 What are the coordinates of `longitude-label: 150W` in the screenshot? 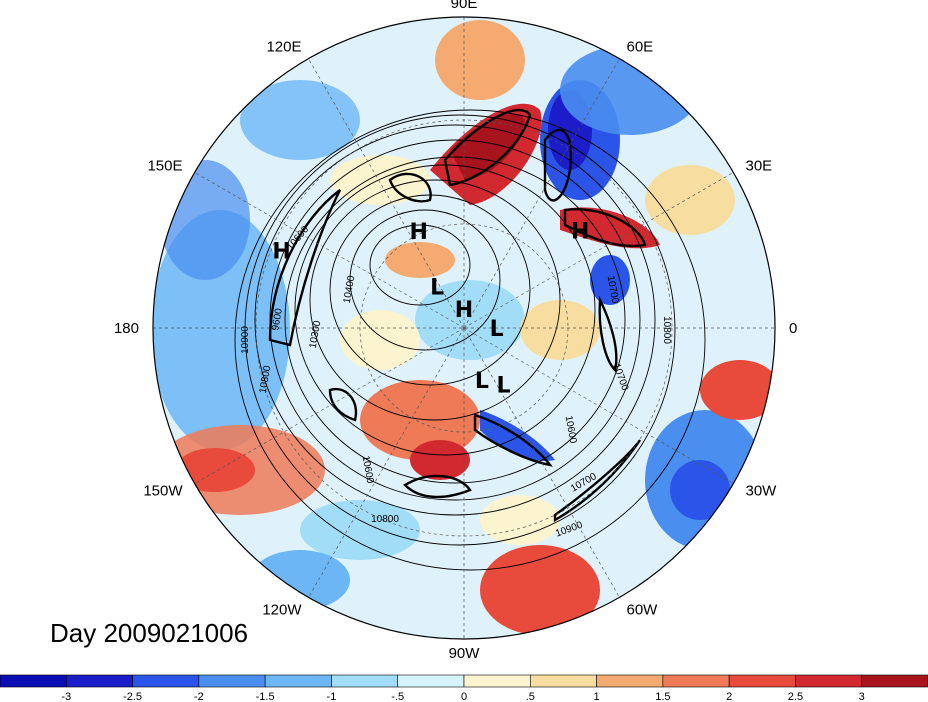 It's located at (163, 491).